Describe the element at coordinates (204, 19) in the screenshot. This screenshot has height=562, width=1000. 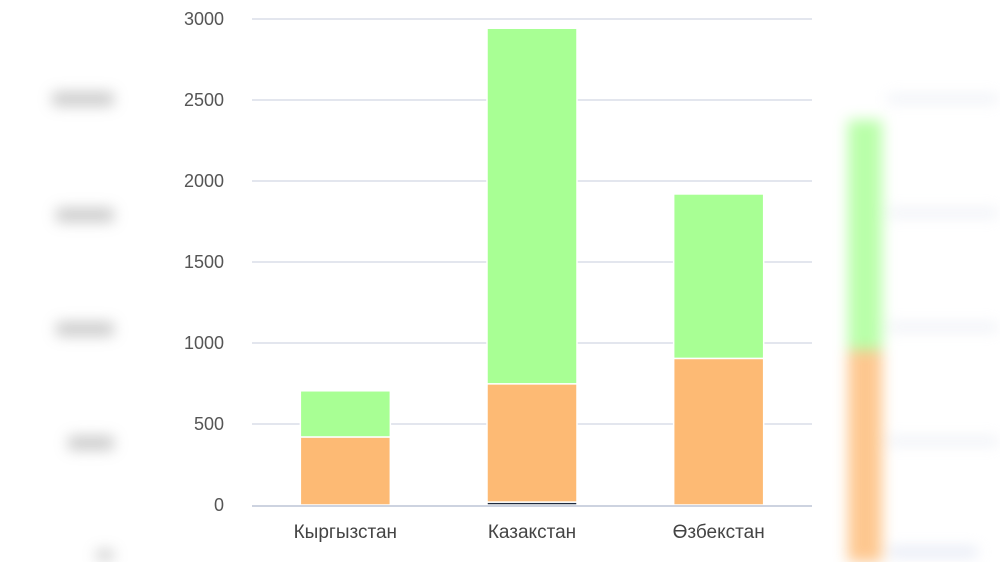
I see `y-tick-label: 3000` at that location.